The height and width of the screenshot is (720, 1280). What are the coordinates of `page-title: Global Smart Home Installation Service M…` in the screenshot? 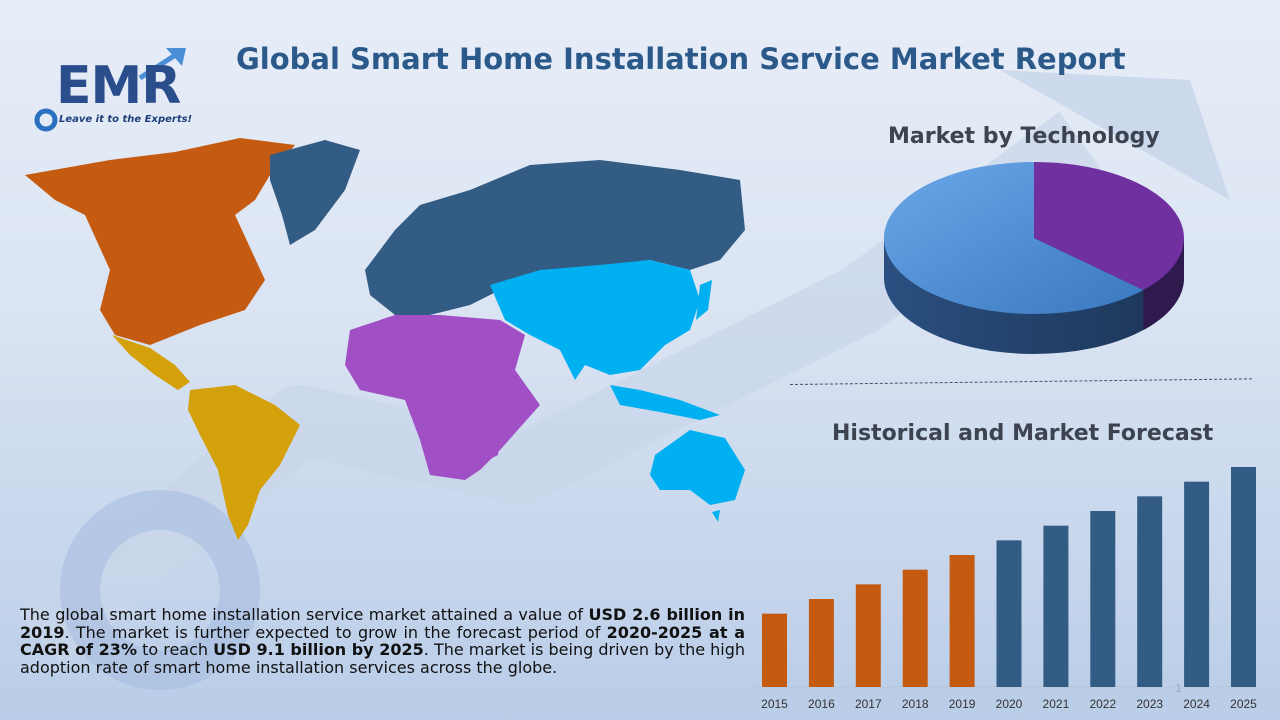 It's located at (681, 59).